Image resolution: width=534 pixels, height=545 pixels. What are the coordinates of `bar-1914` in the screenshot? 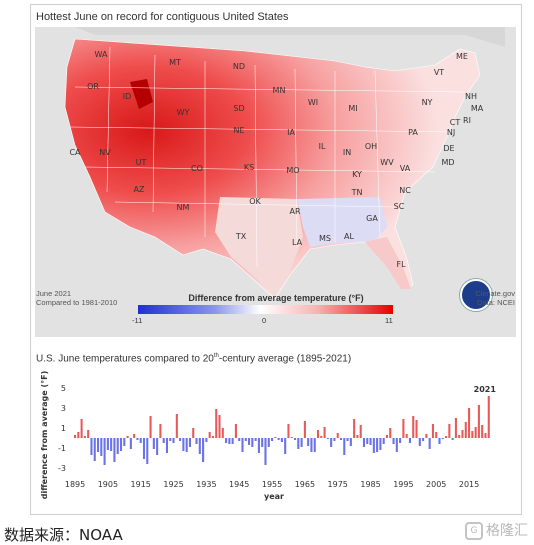 It's located at (137, 439).